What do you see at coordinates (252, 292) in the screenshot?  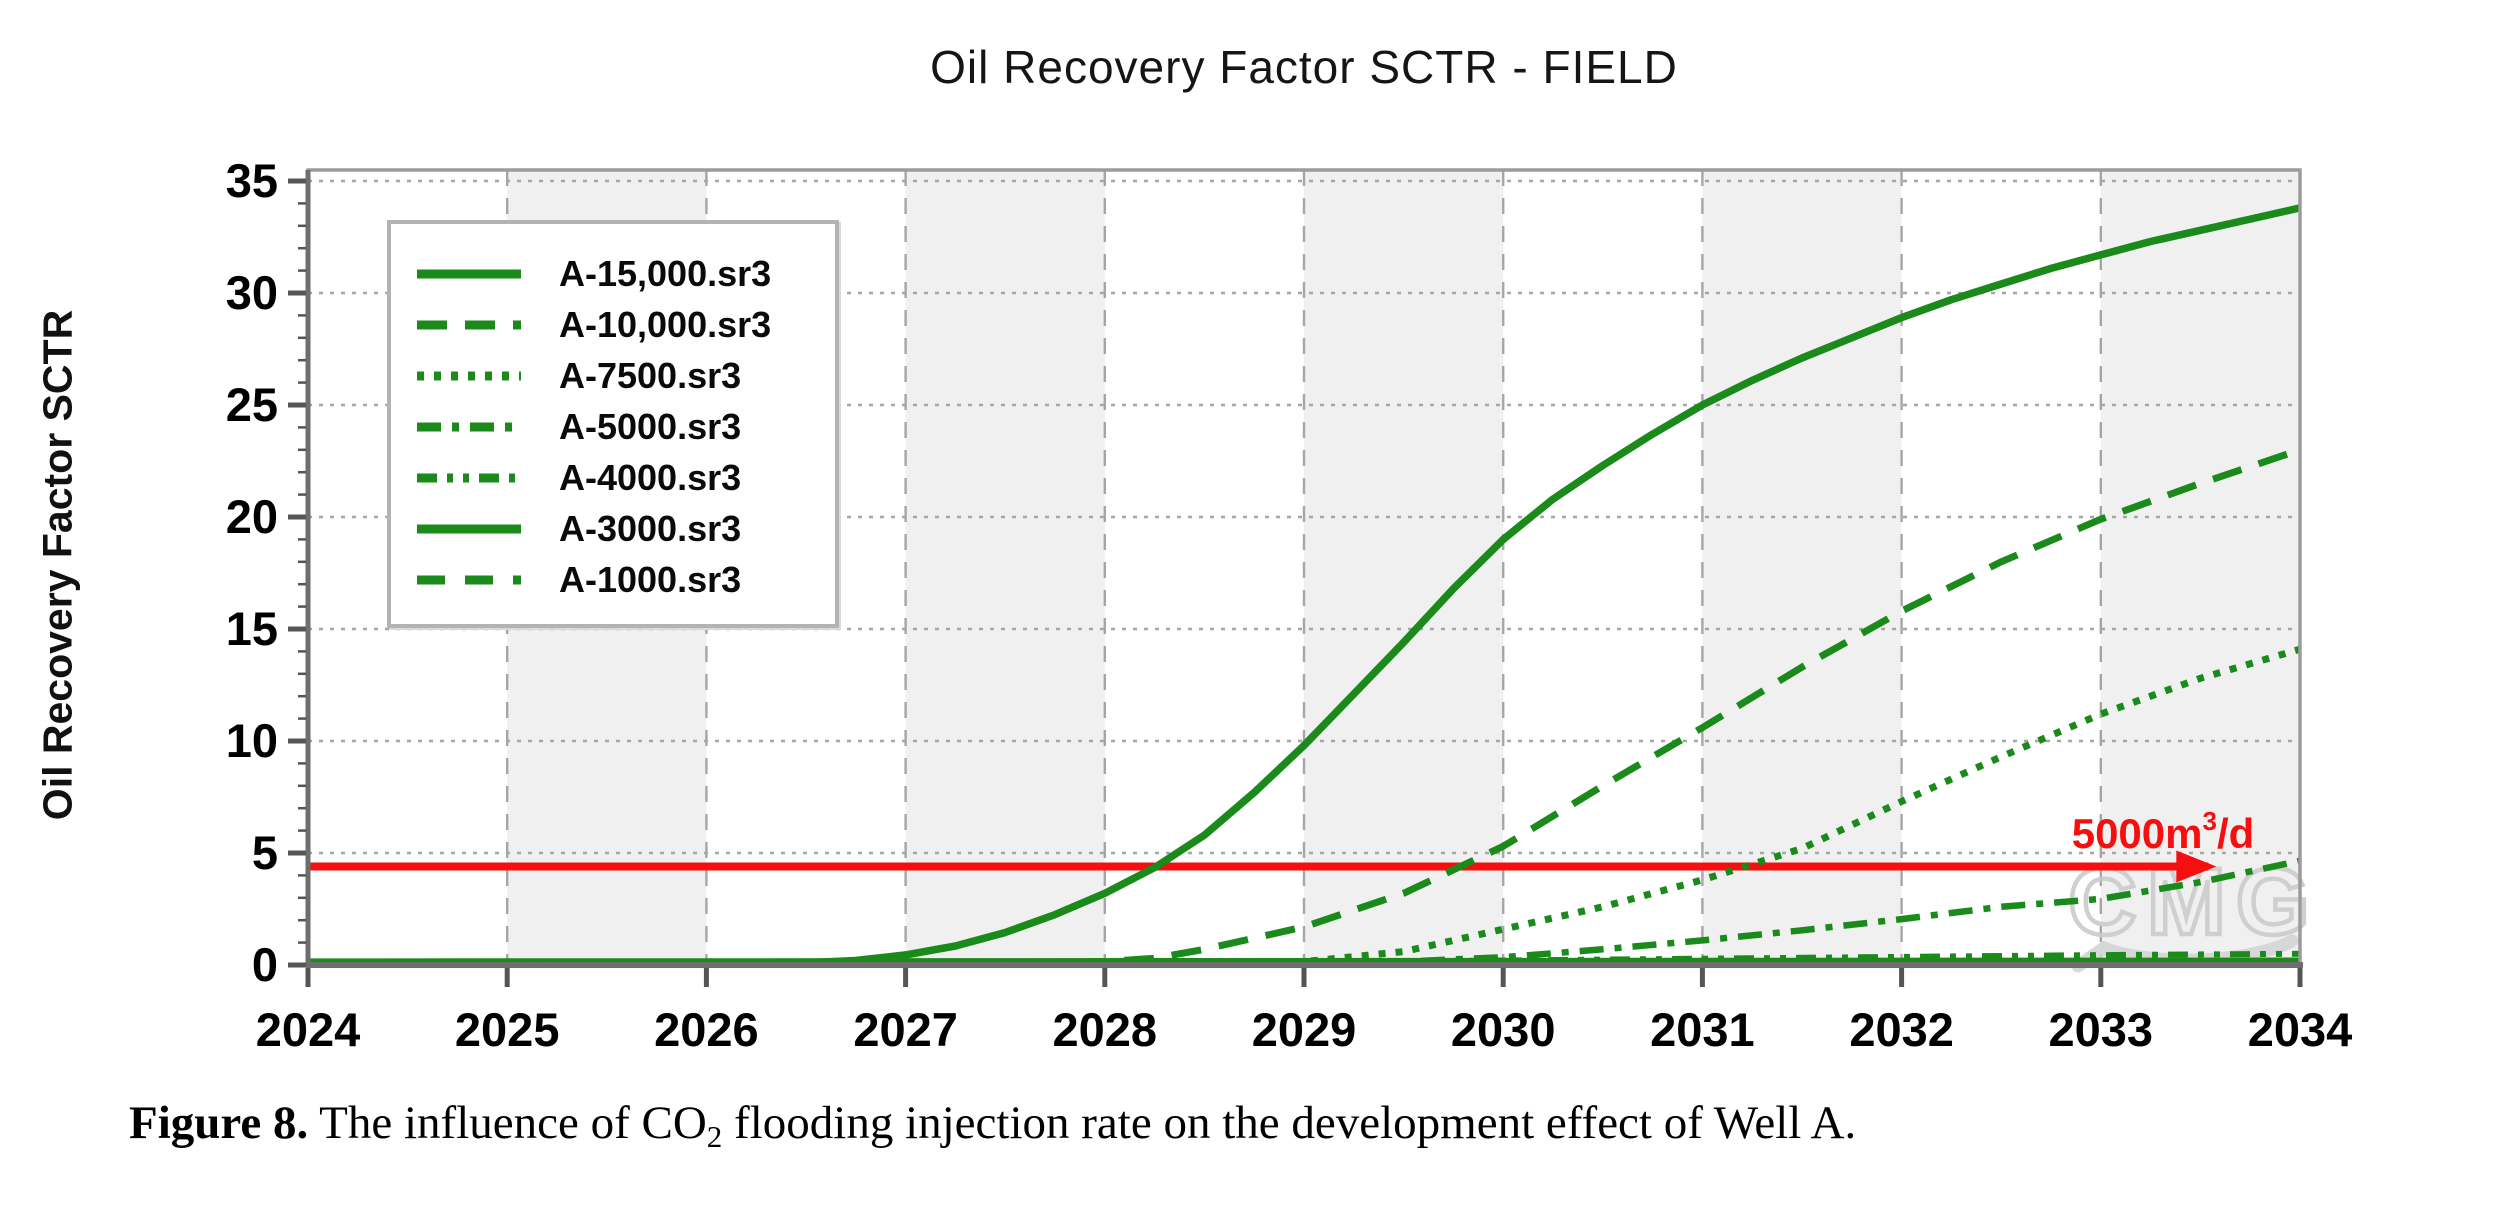 I see `y-tick-label: 30` at bounding box center [252, 292].